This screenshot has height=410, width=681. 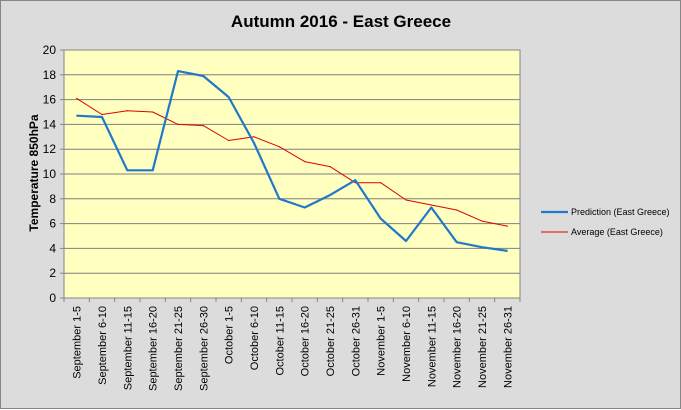 What do you see at coordinates (179, 348) in the screenshot?
I see `x-tick-label: September 21-25` at bounding box center [179, 348].